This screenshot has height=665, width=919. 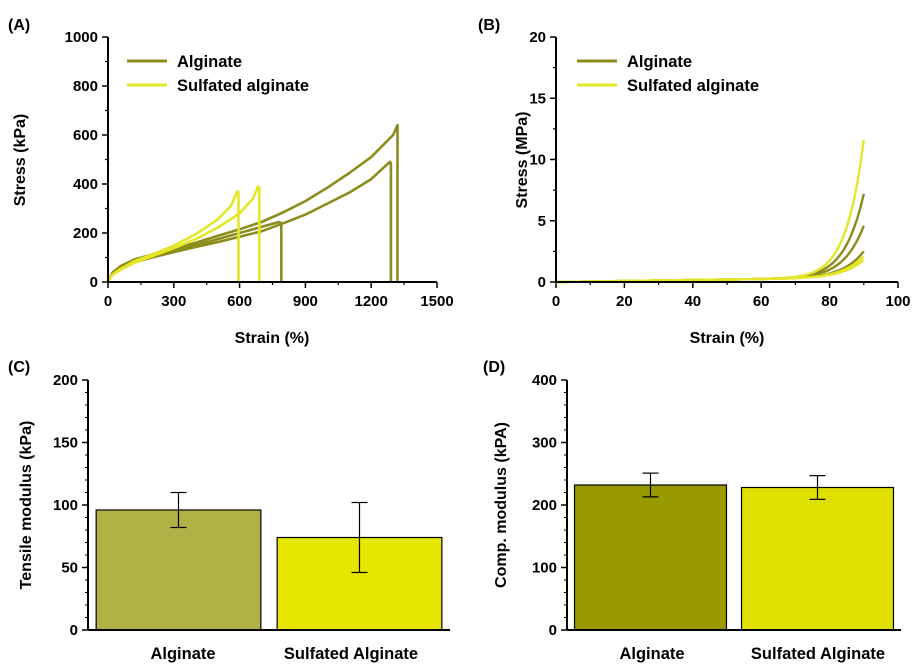 What do you see at coordinates (544, 443) in the screenshot?
I see `panel-d-ytick-label: 300` at bounding box center [544, 443].